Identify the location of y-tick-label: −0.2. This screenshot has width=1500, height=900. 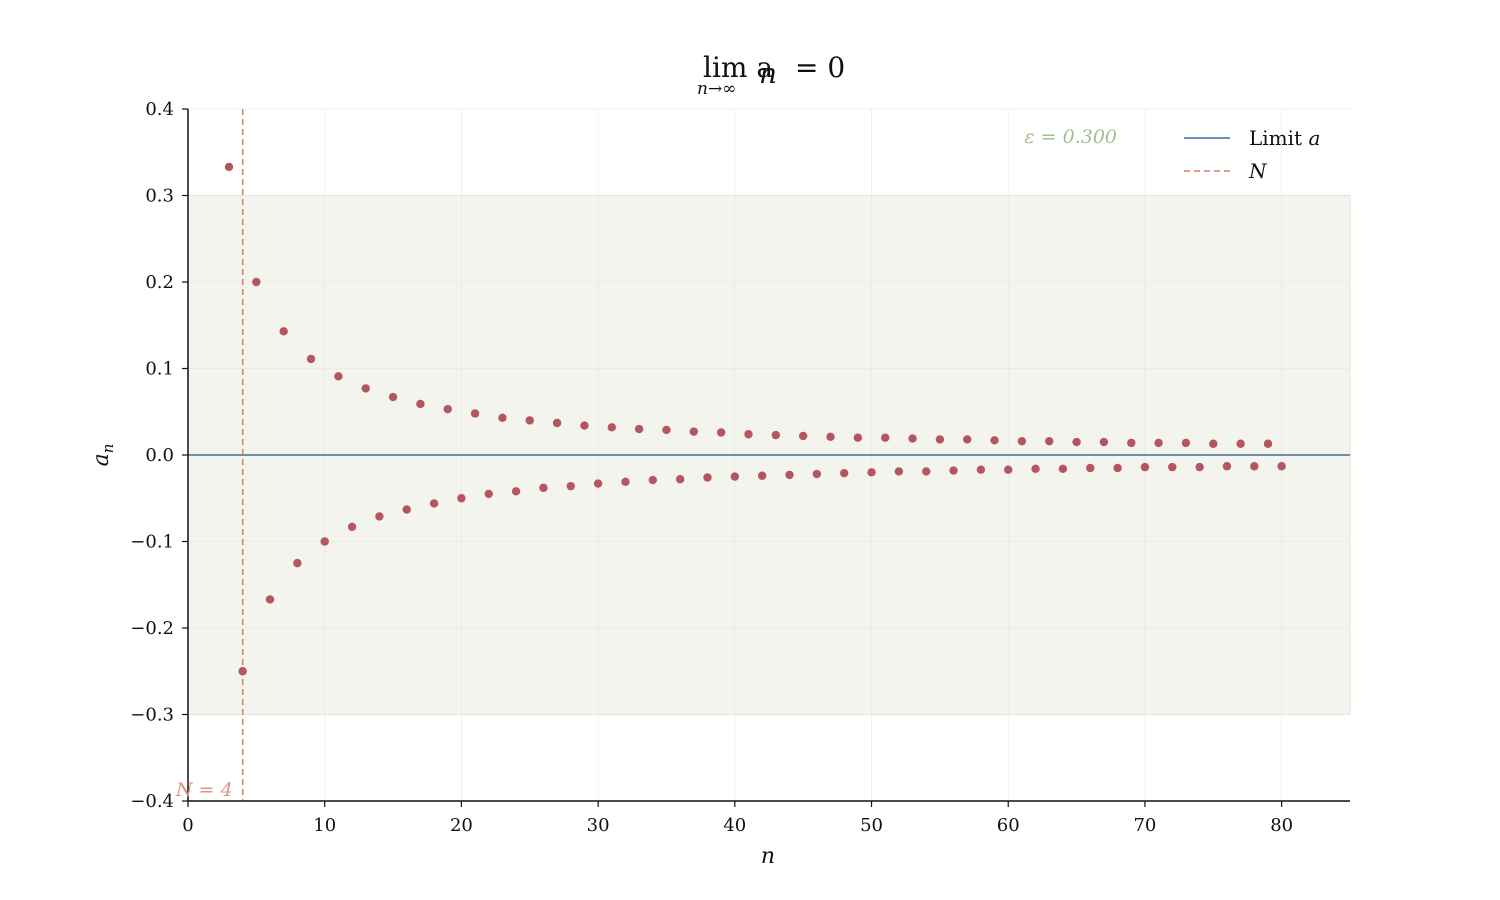
(152, 628).